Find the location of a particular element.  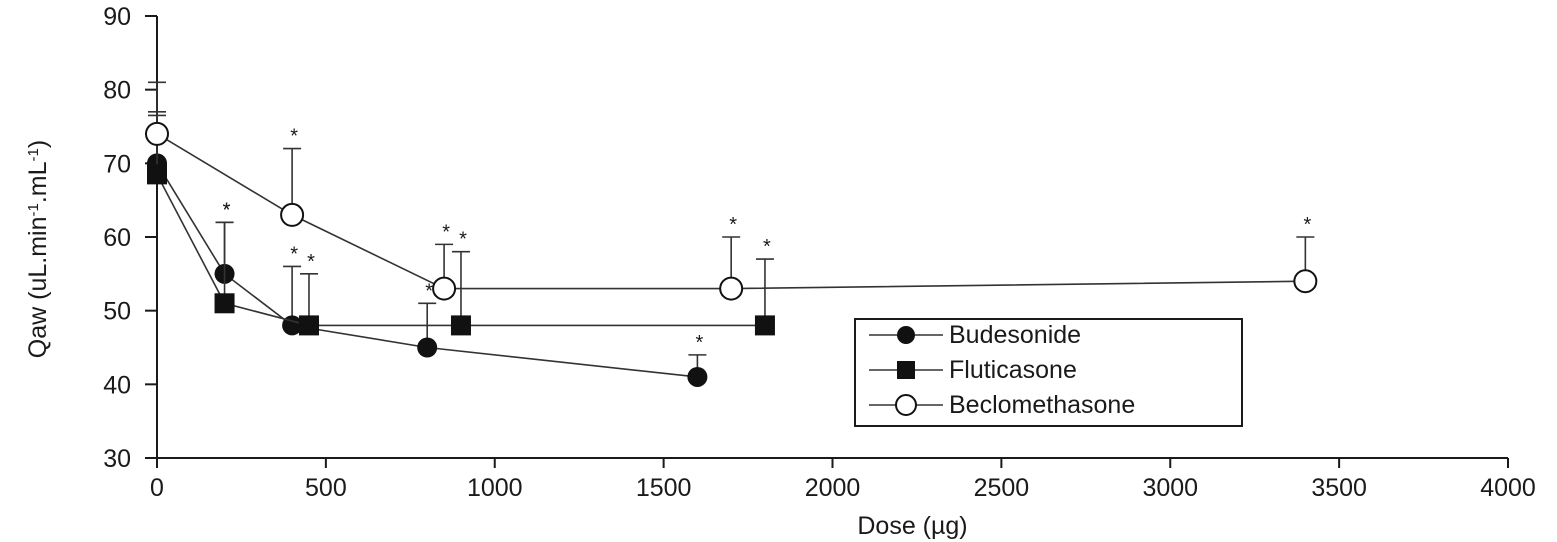

x-tick-label: 3000 is located at coordinates (1170, 488).